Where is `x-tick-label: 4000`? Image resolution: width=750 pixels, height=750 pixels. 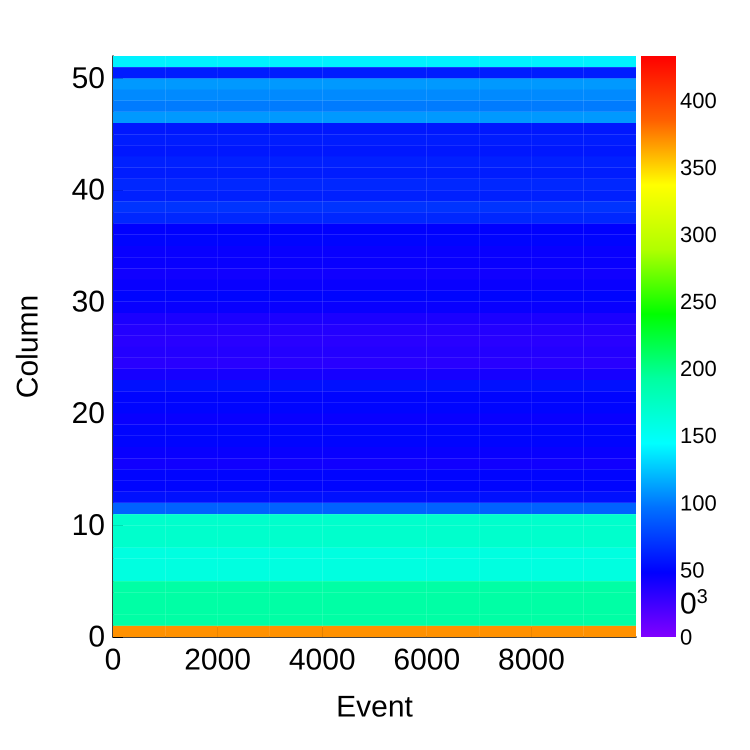
x-tick-label: 4000 is located at coordinates (322, 660).